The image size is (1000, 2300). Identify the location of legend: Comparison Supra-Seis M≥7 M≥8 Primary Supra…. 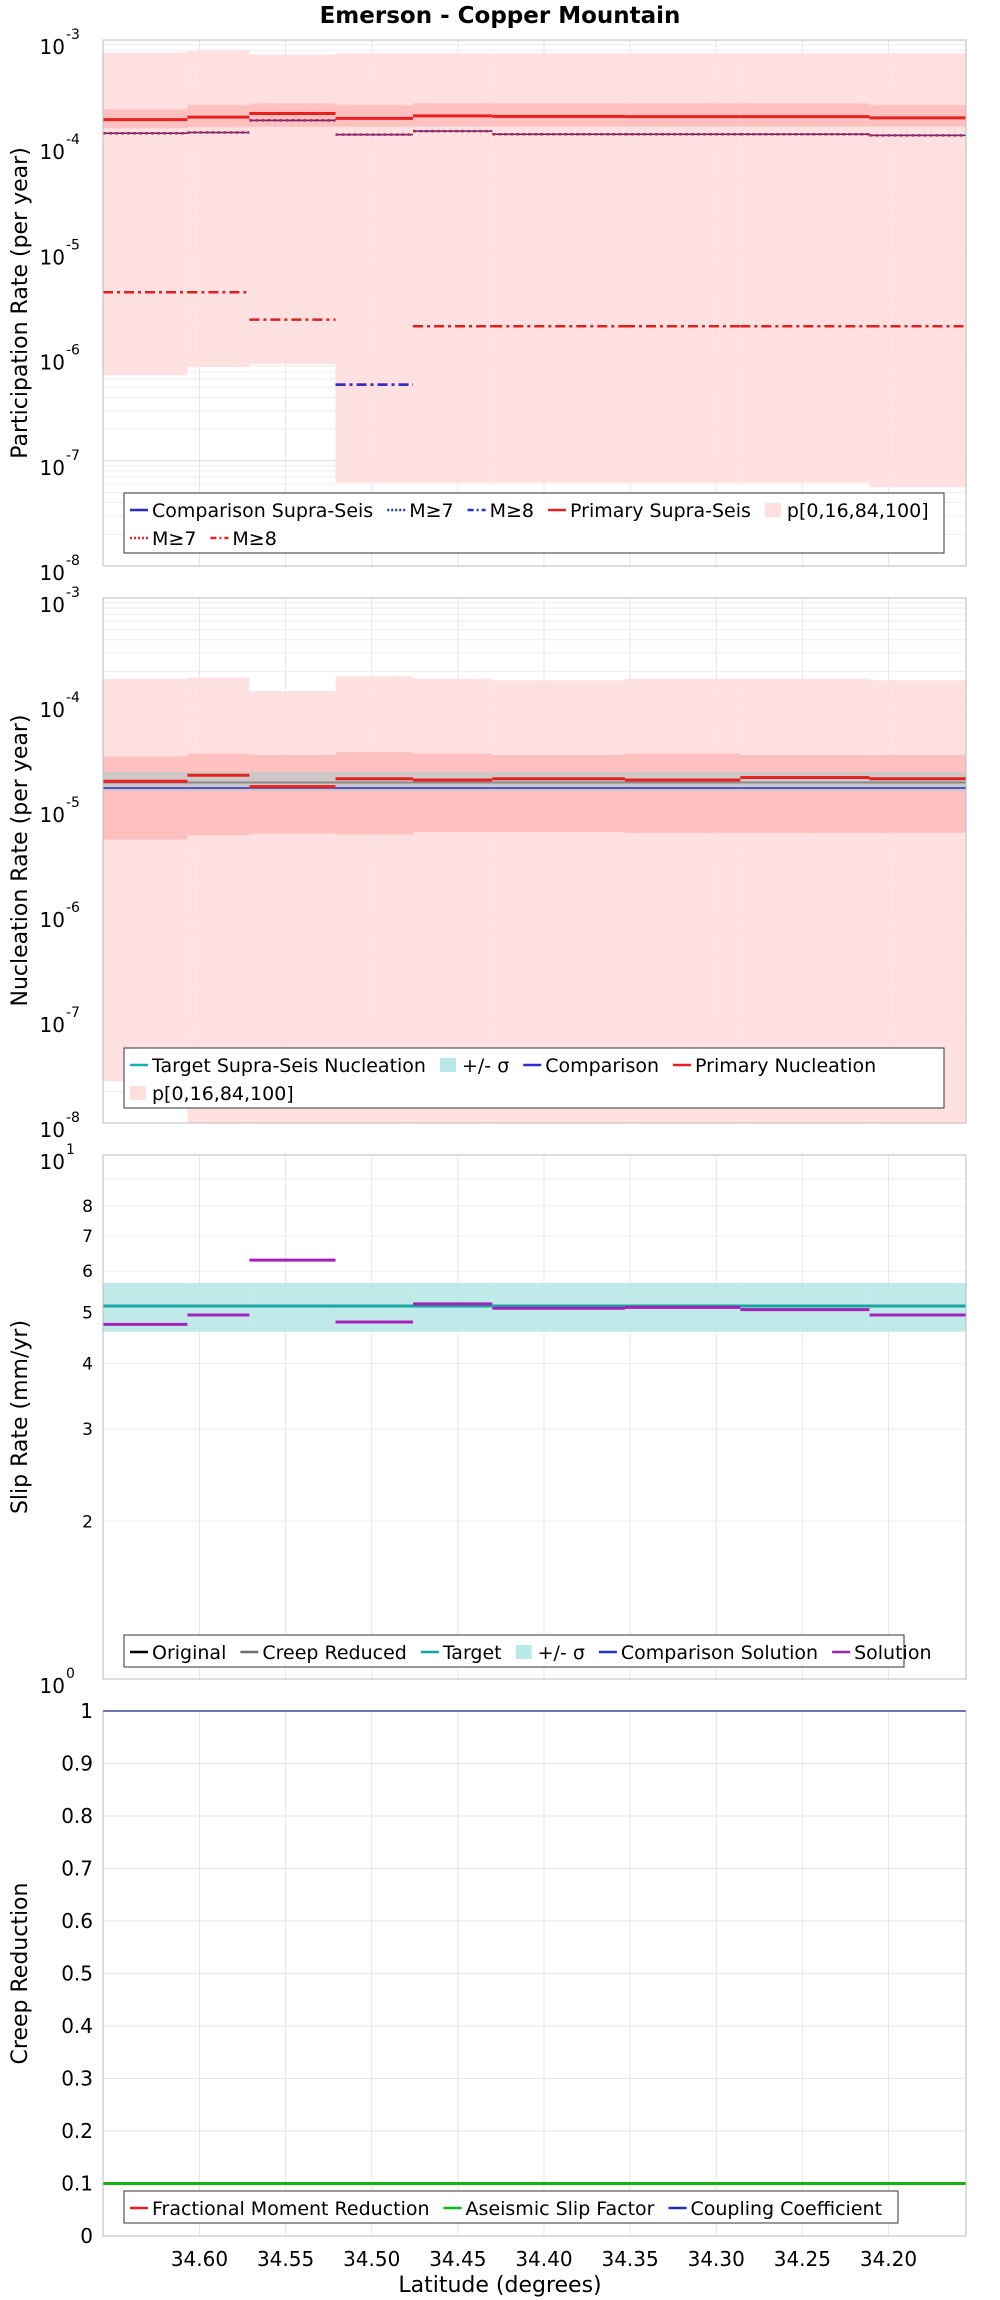
(534, 523).